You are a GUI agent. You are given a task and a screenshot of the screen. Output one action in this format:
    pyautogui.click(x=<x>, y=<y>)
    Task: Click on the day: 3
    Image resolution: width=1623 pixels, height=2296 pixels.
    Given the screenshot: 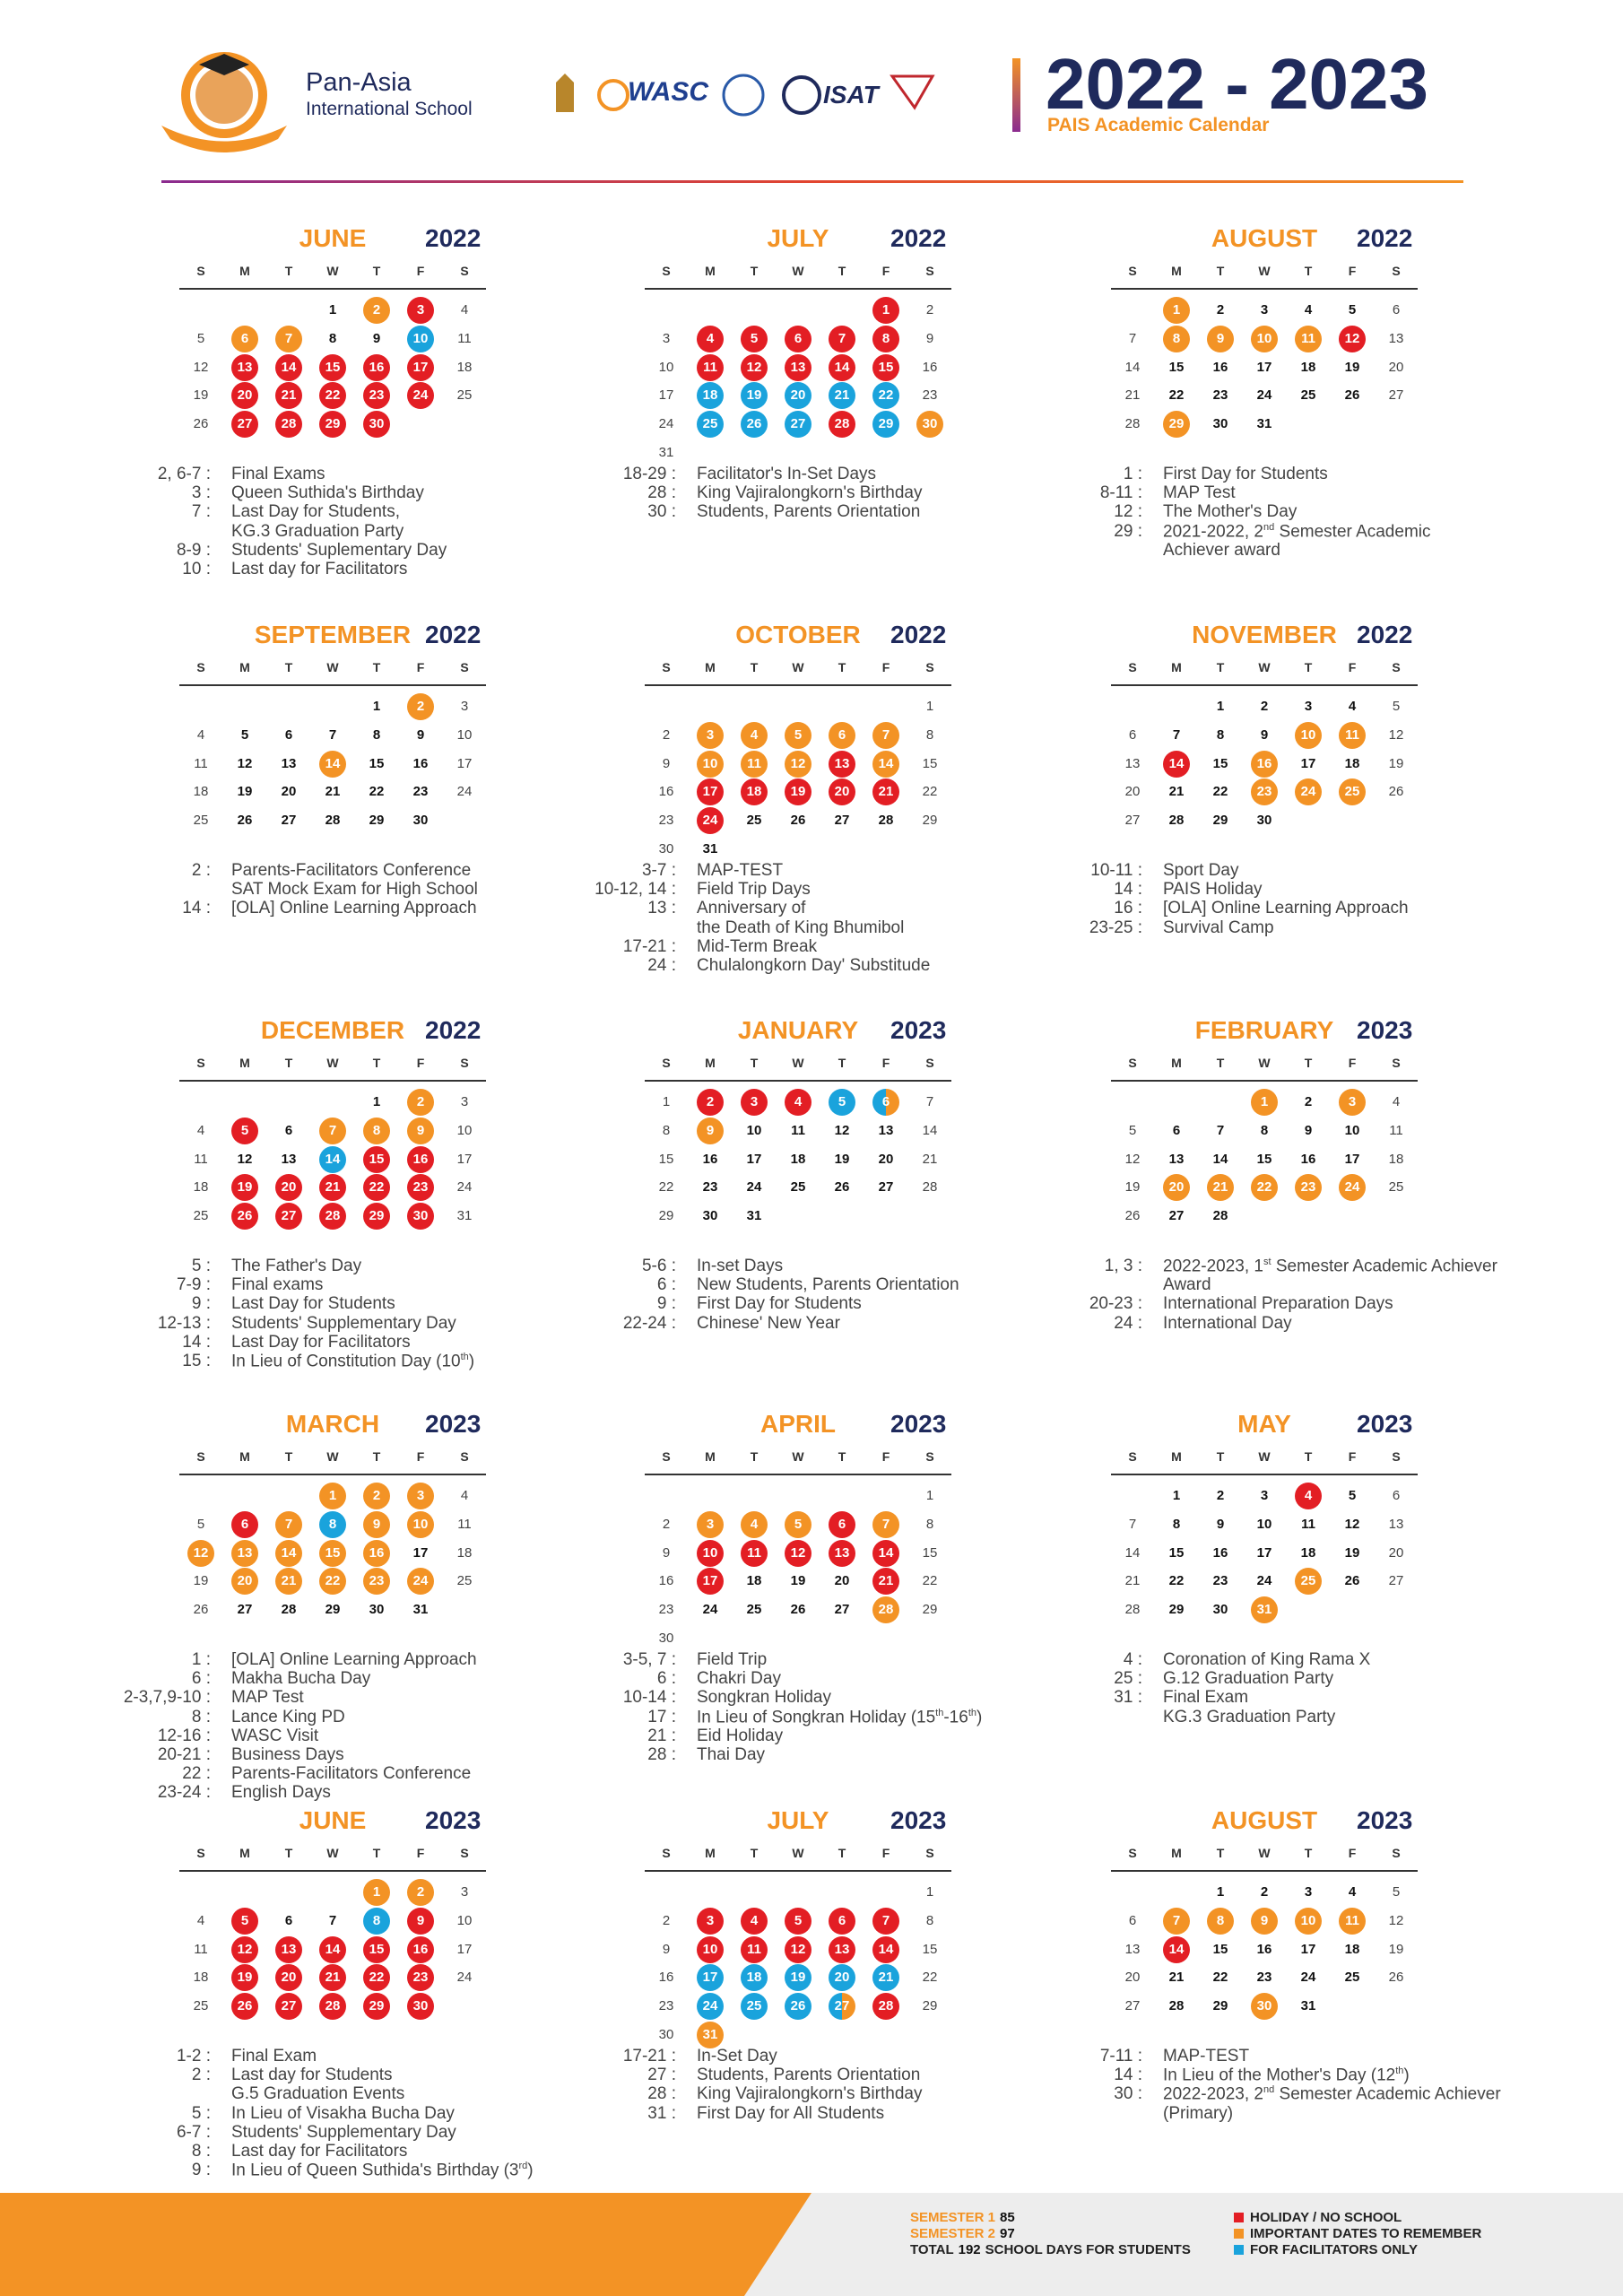 What is the action you would take?
    pyautogui.click(x=710, y=735)
    